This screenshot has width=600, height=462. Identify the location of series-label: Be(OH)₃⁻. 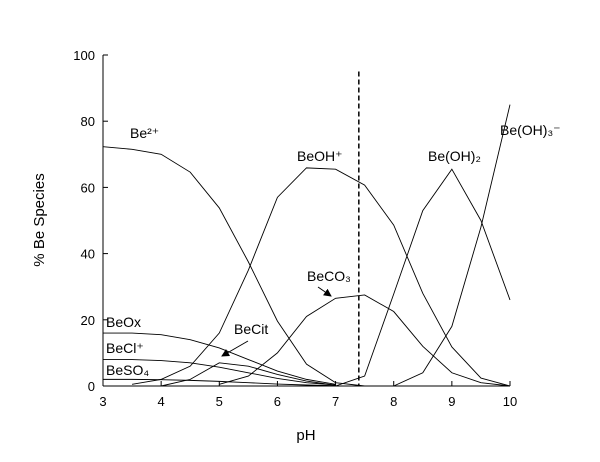
(530, 130).